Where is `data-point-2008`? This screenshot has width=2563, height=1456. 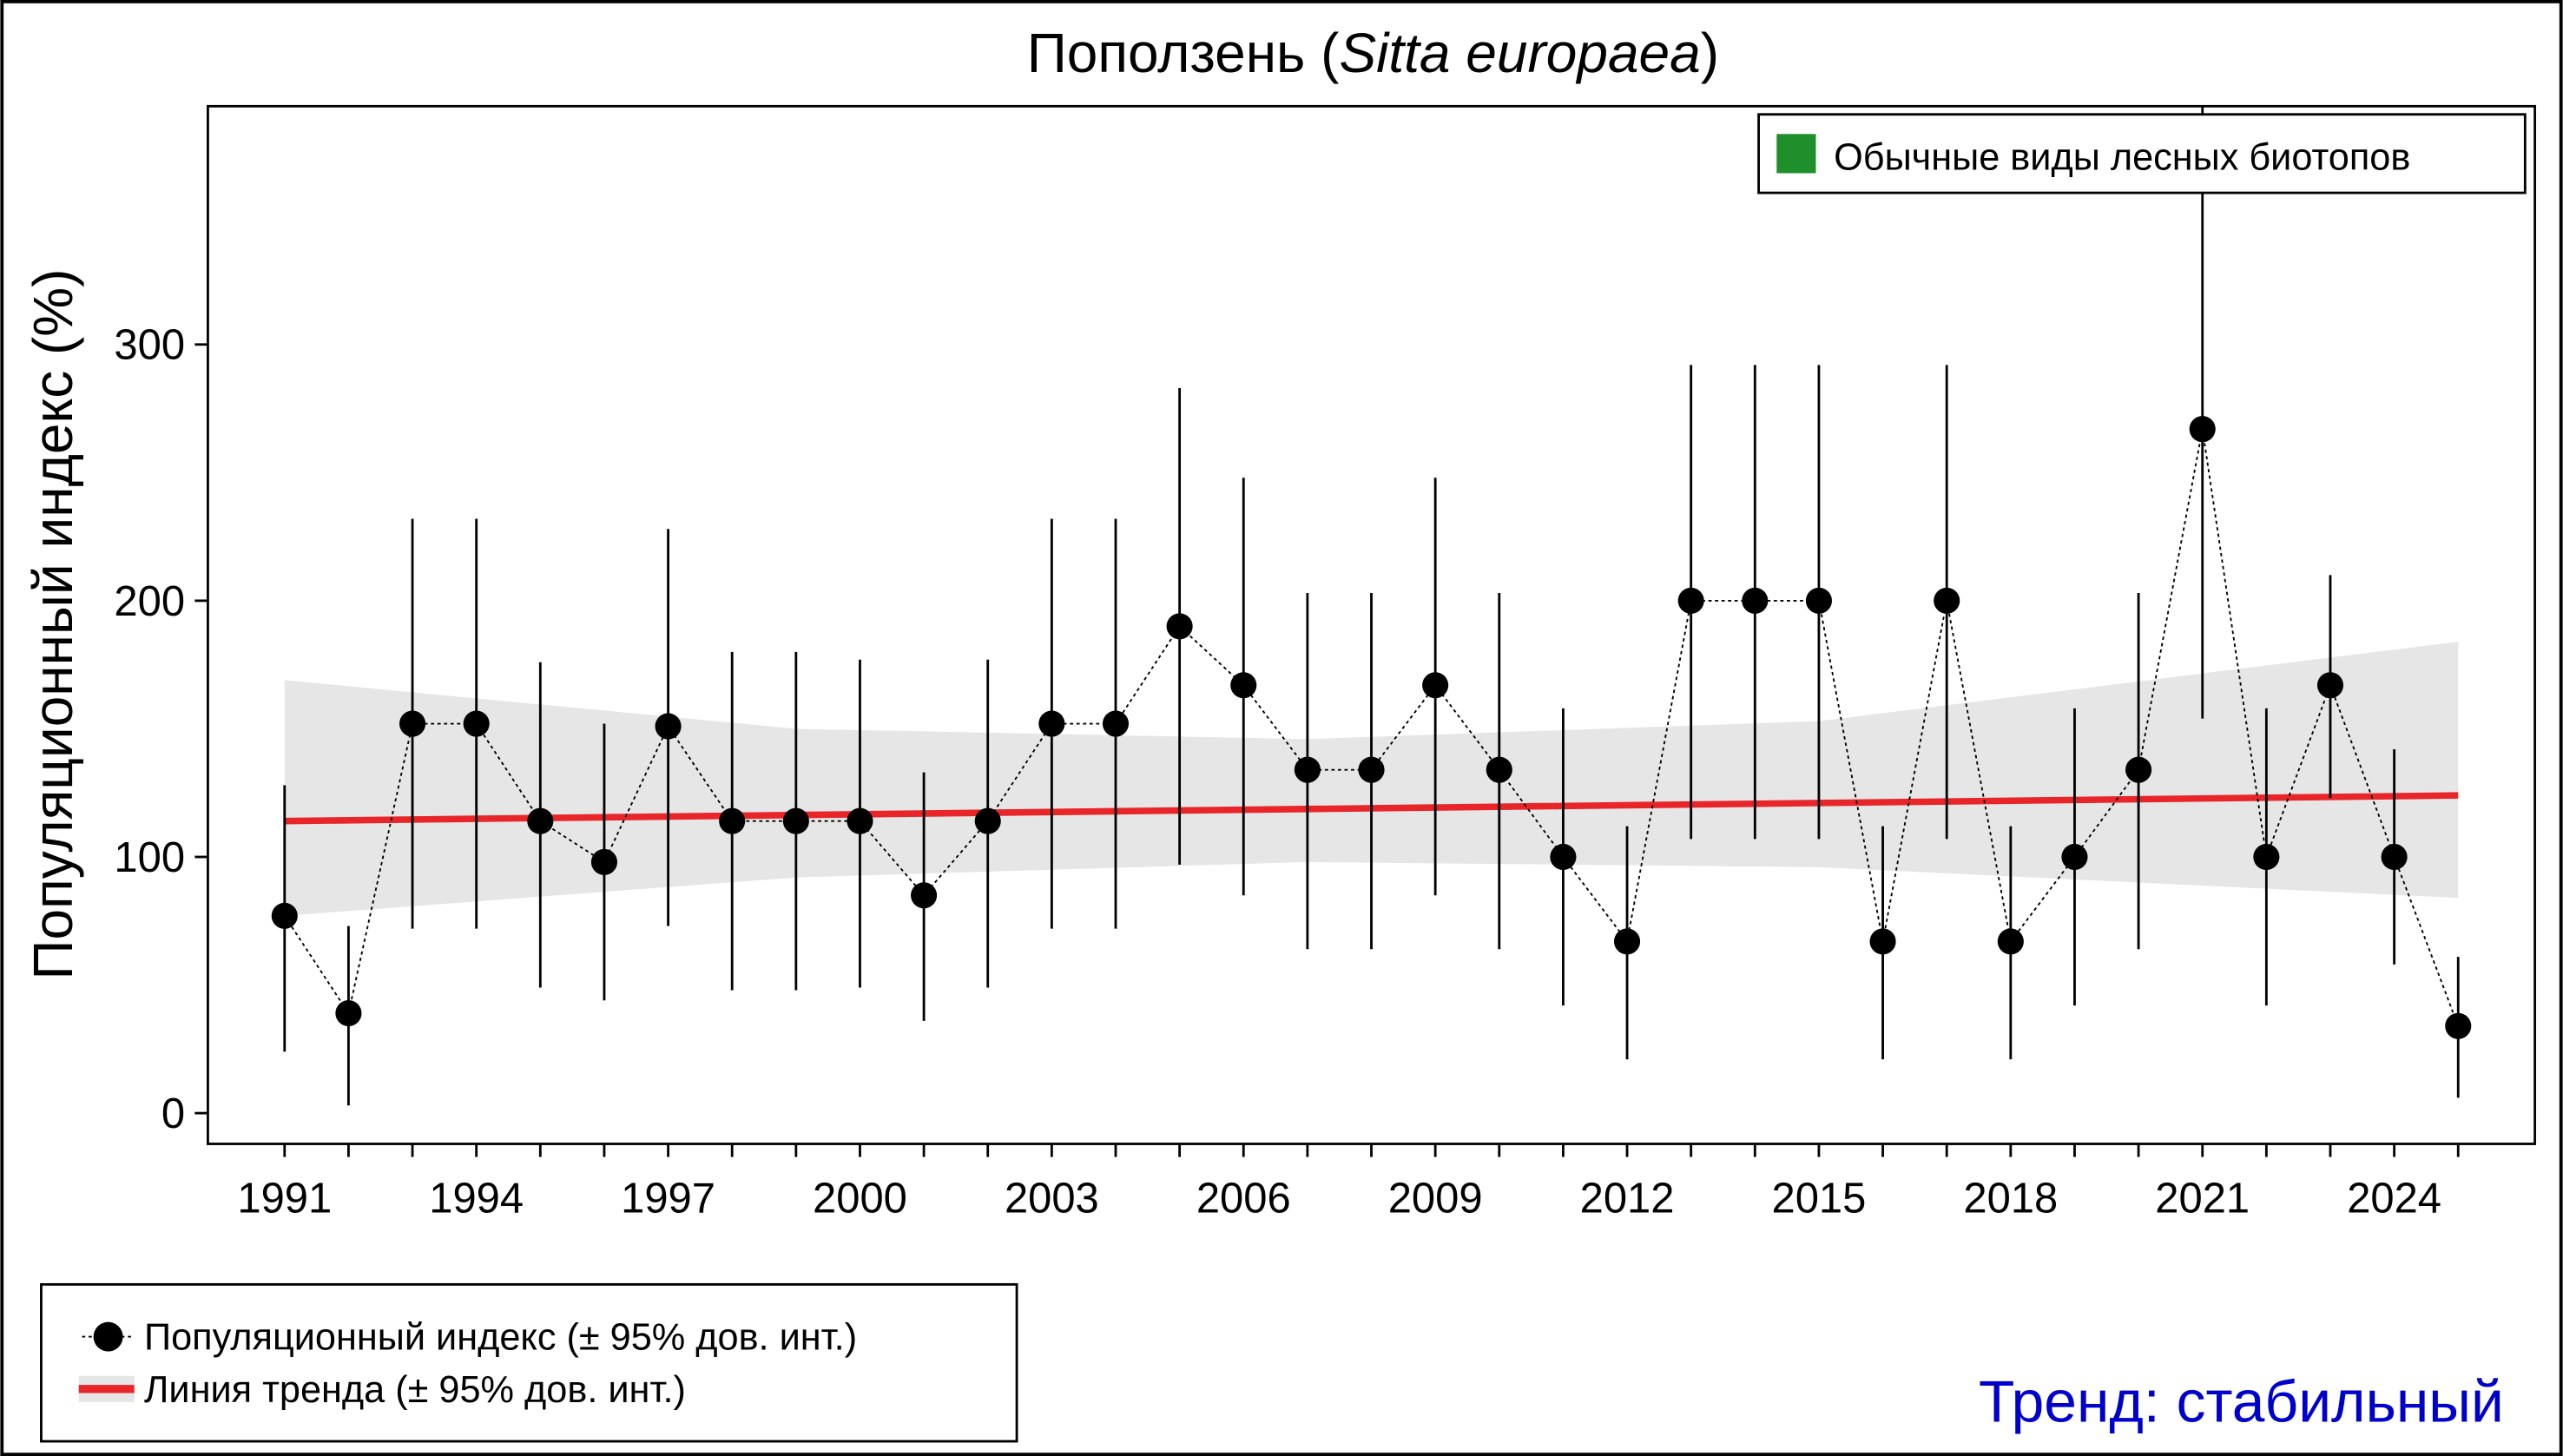
data-point-2008 is located at coordinates (1371, 769).